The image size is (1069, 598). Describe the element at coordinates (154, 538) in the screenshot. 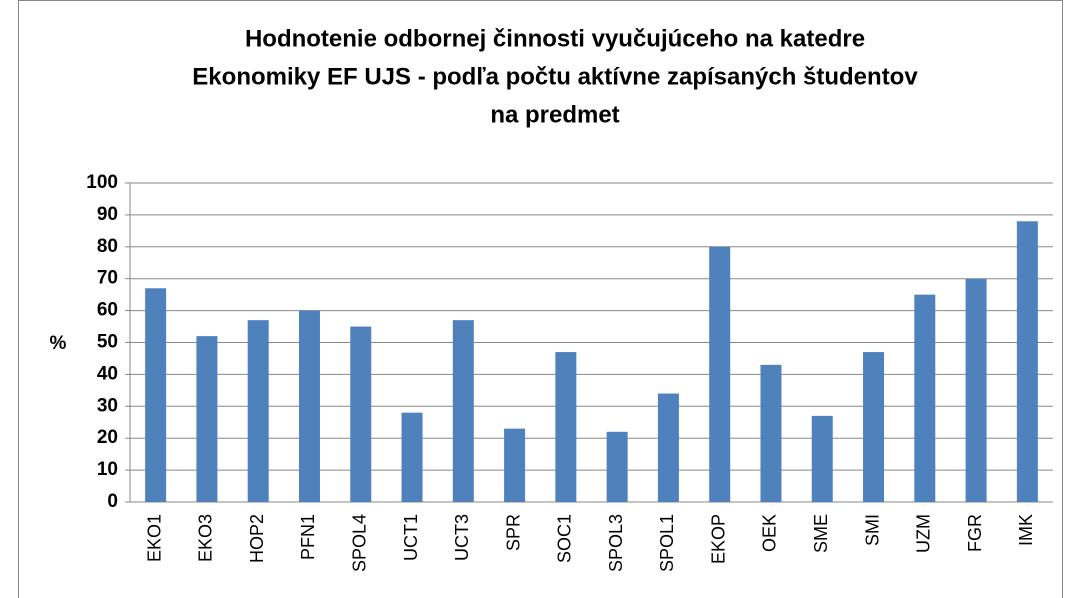

I see `x-tick-label: EKO1` at that location.